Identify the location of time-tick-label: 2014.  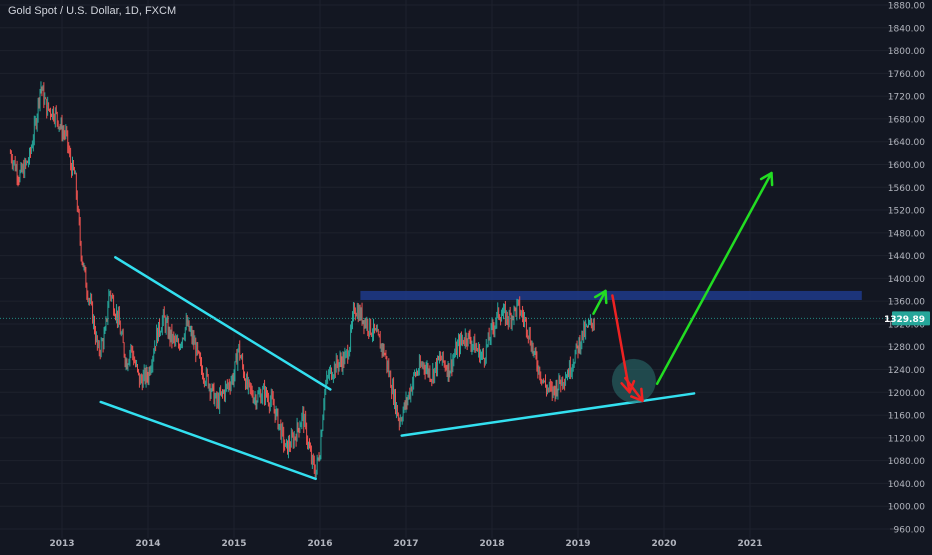
(147, 544).